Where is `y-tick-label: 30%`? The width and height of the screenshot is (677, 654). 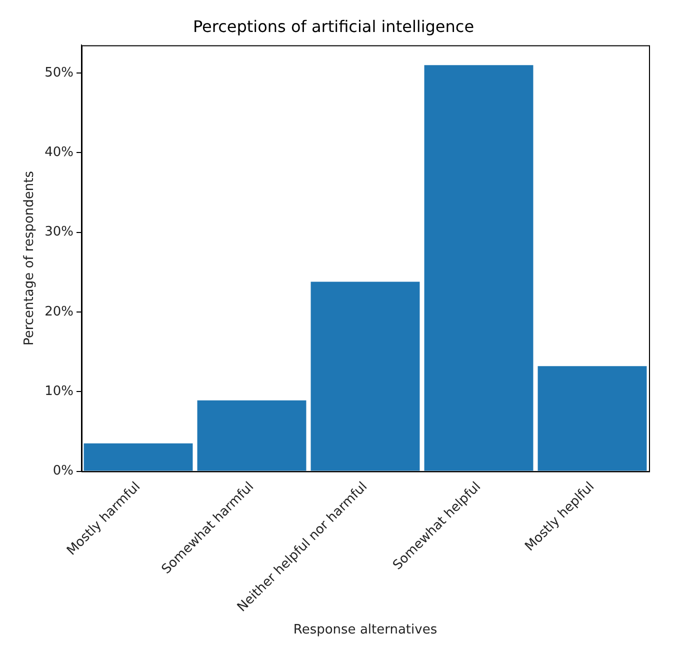
y-tick-label: 30% is located at coordinates (59, 232).